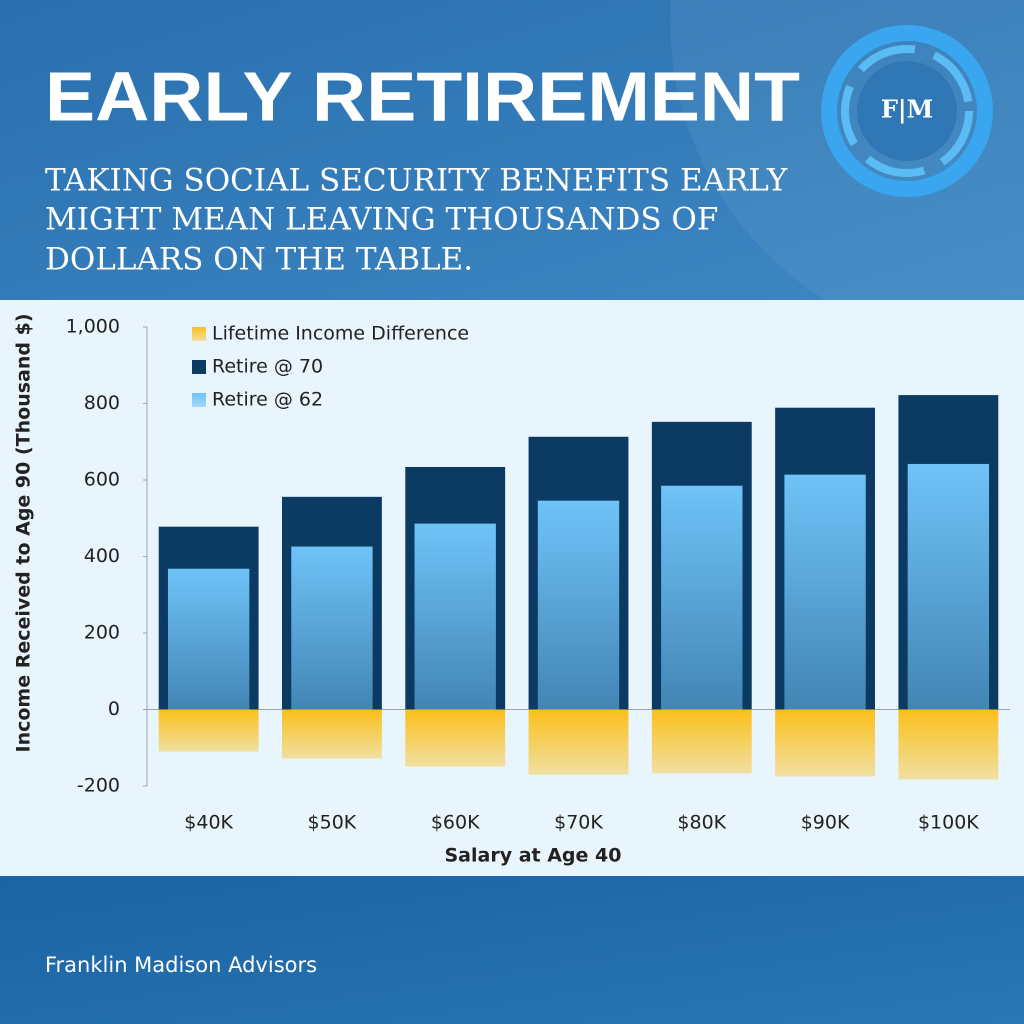 This screenshot has width=1024, height=1024. What do you see at coordinates (455, 823) in the screenshot?
I see `x-tick-label: $60K` at bounding box center [455, 823].